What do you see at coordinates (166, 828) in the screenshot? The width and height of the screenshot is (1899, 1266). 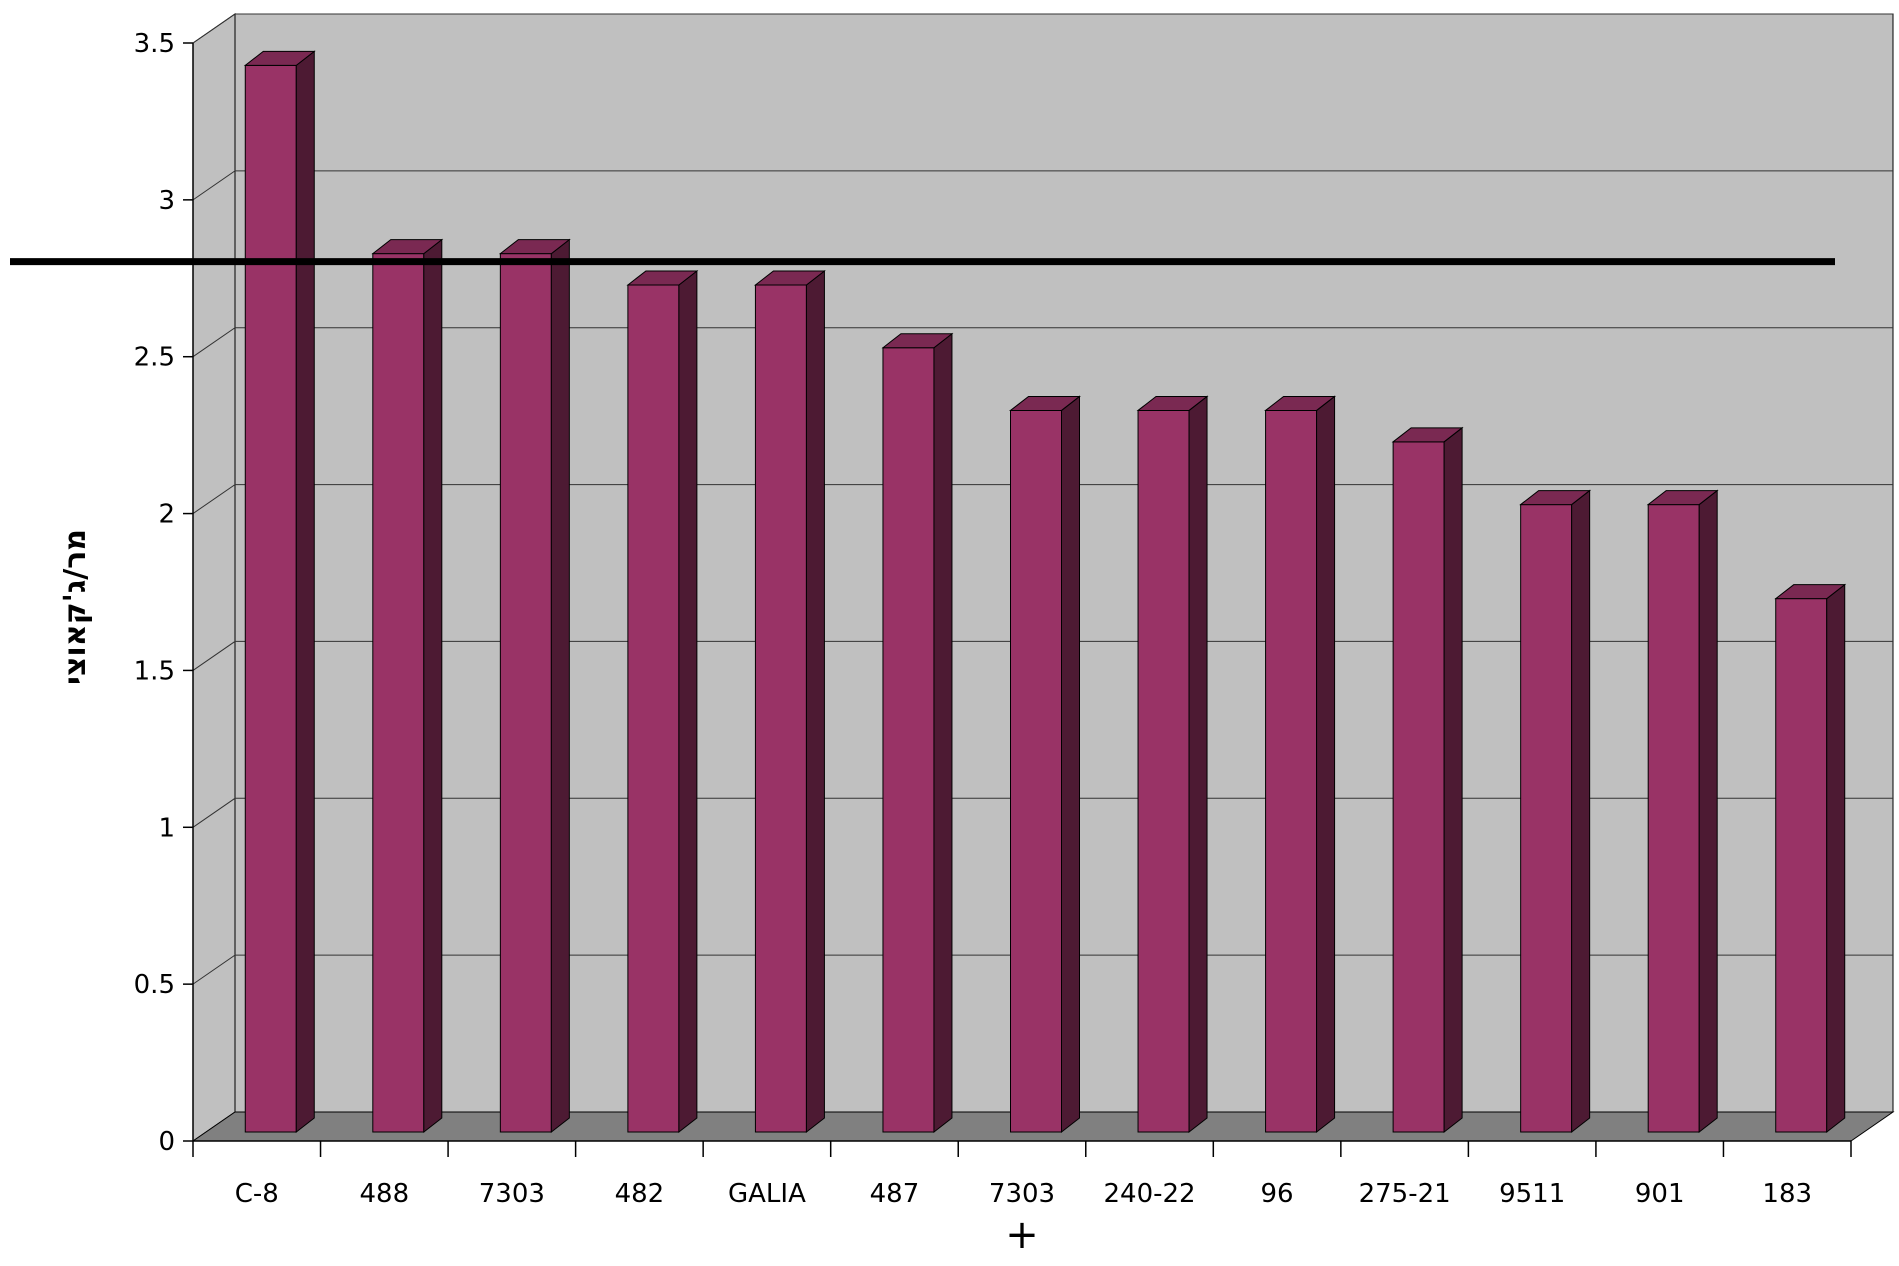 I see `y-tick-label: 1` at bounding box center [166, 828].